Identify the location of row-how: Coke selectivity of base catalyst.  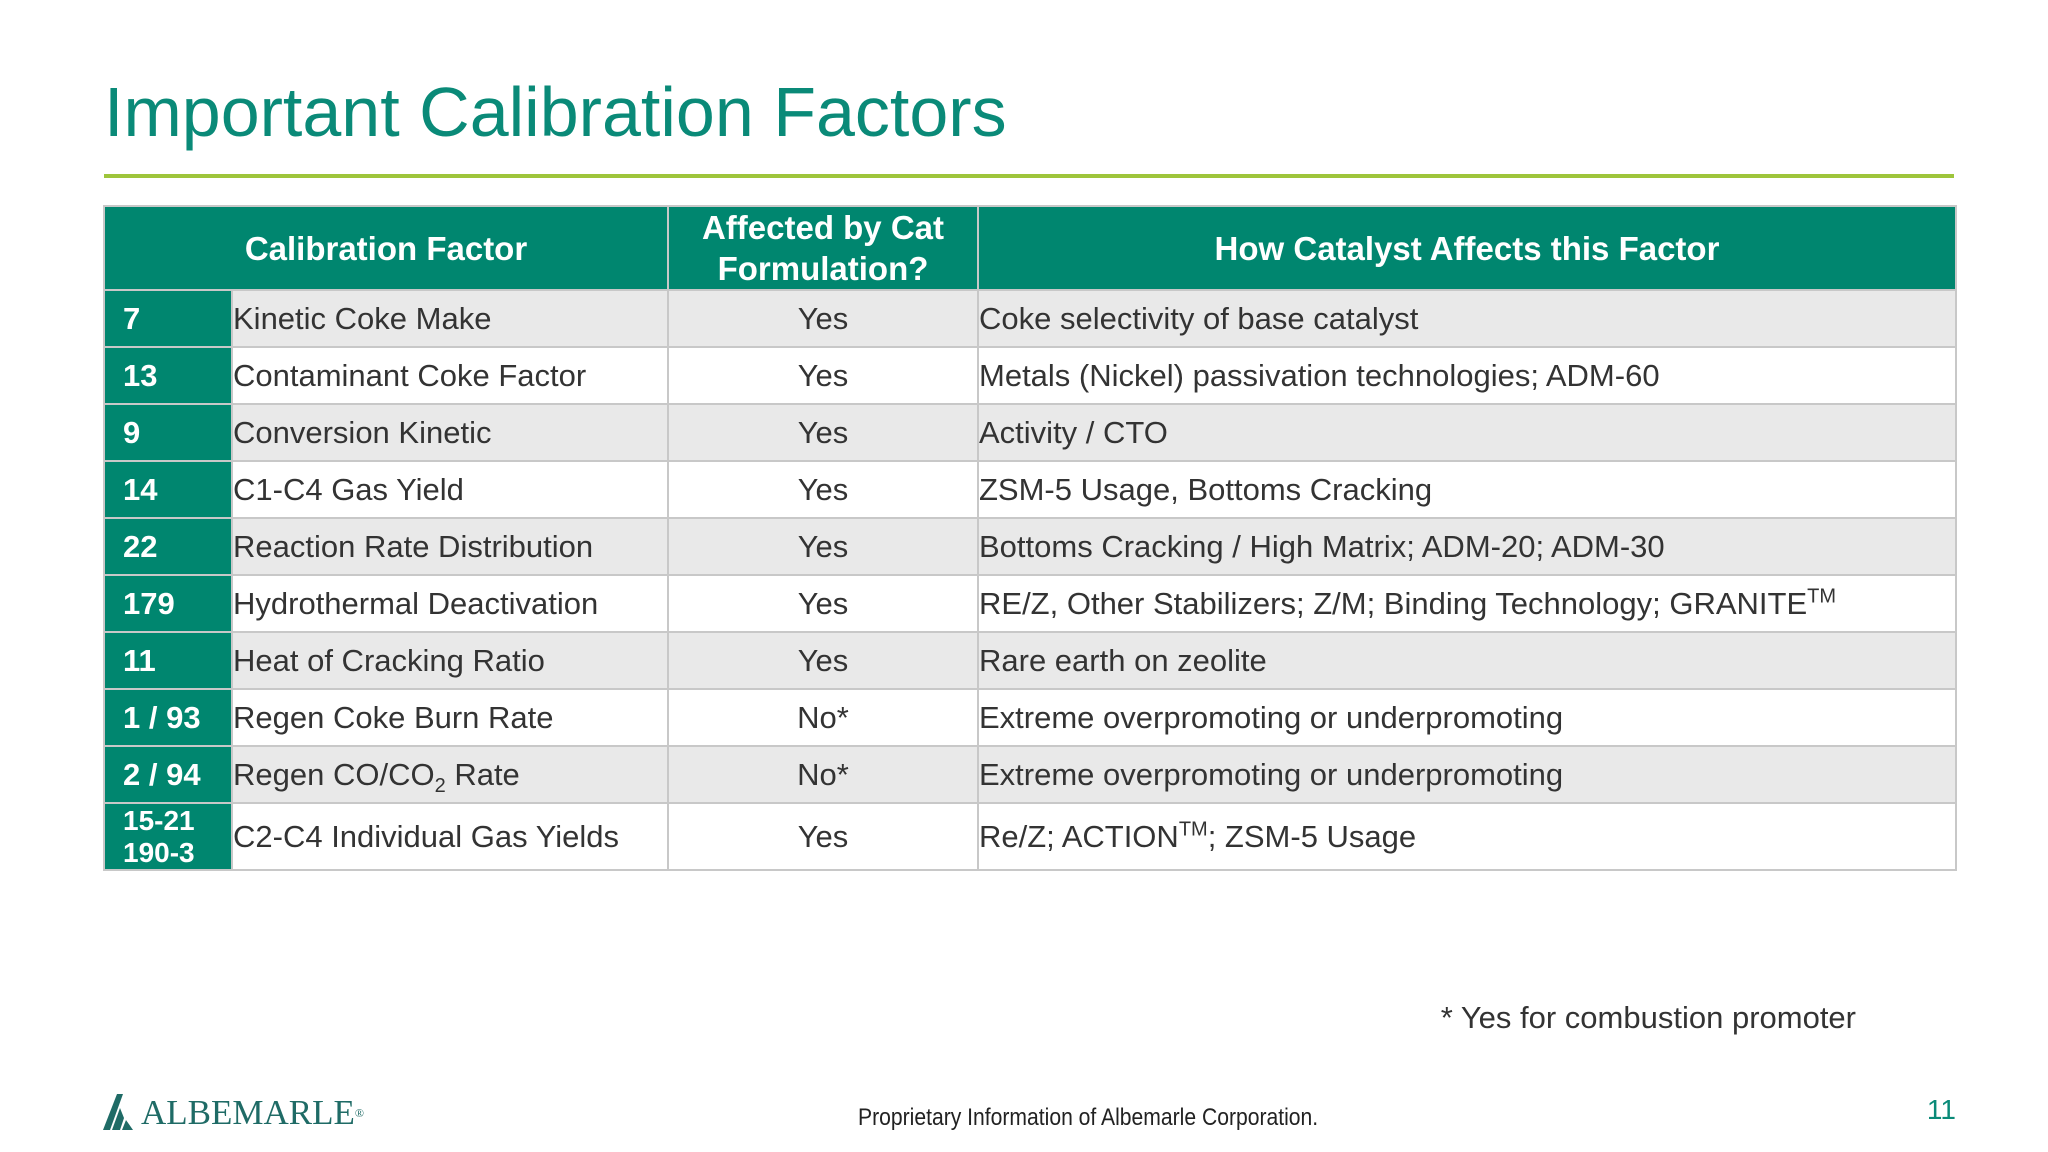
(1467, 318).